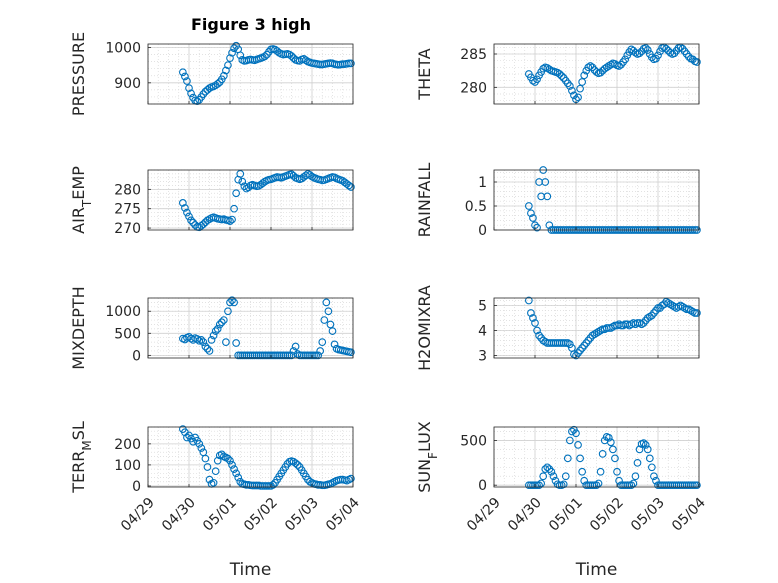 The width and height of the screenshot is (778, 583). Describe the element at coordinates (482, 332) in the screenshot. I see `y-tick-label: 4` at that location.